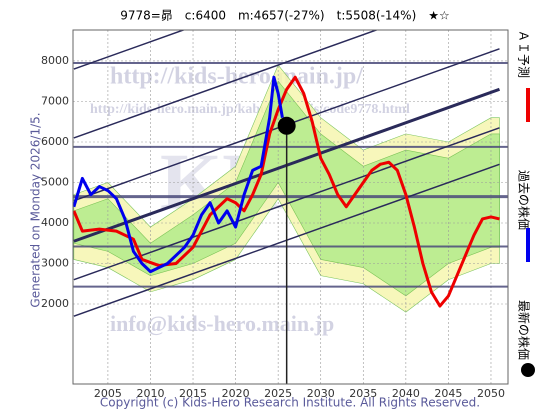 The image size is (560, 420). What do you see at coordinates (193, 393) in the screenshot?
I see `x-tick-label: 2015` at bounding box center [193, 393].